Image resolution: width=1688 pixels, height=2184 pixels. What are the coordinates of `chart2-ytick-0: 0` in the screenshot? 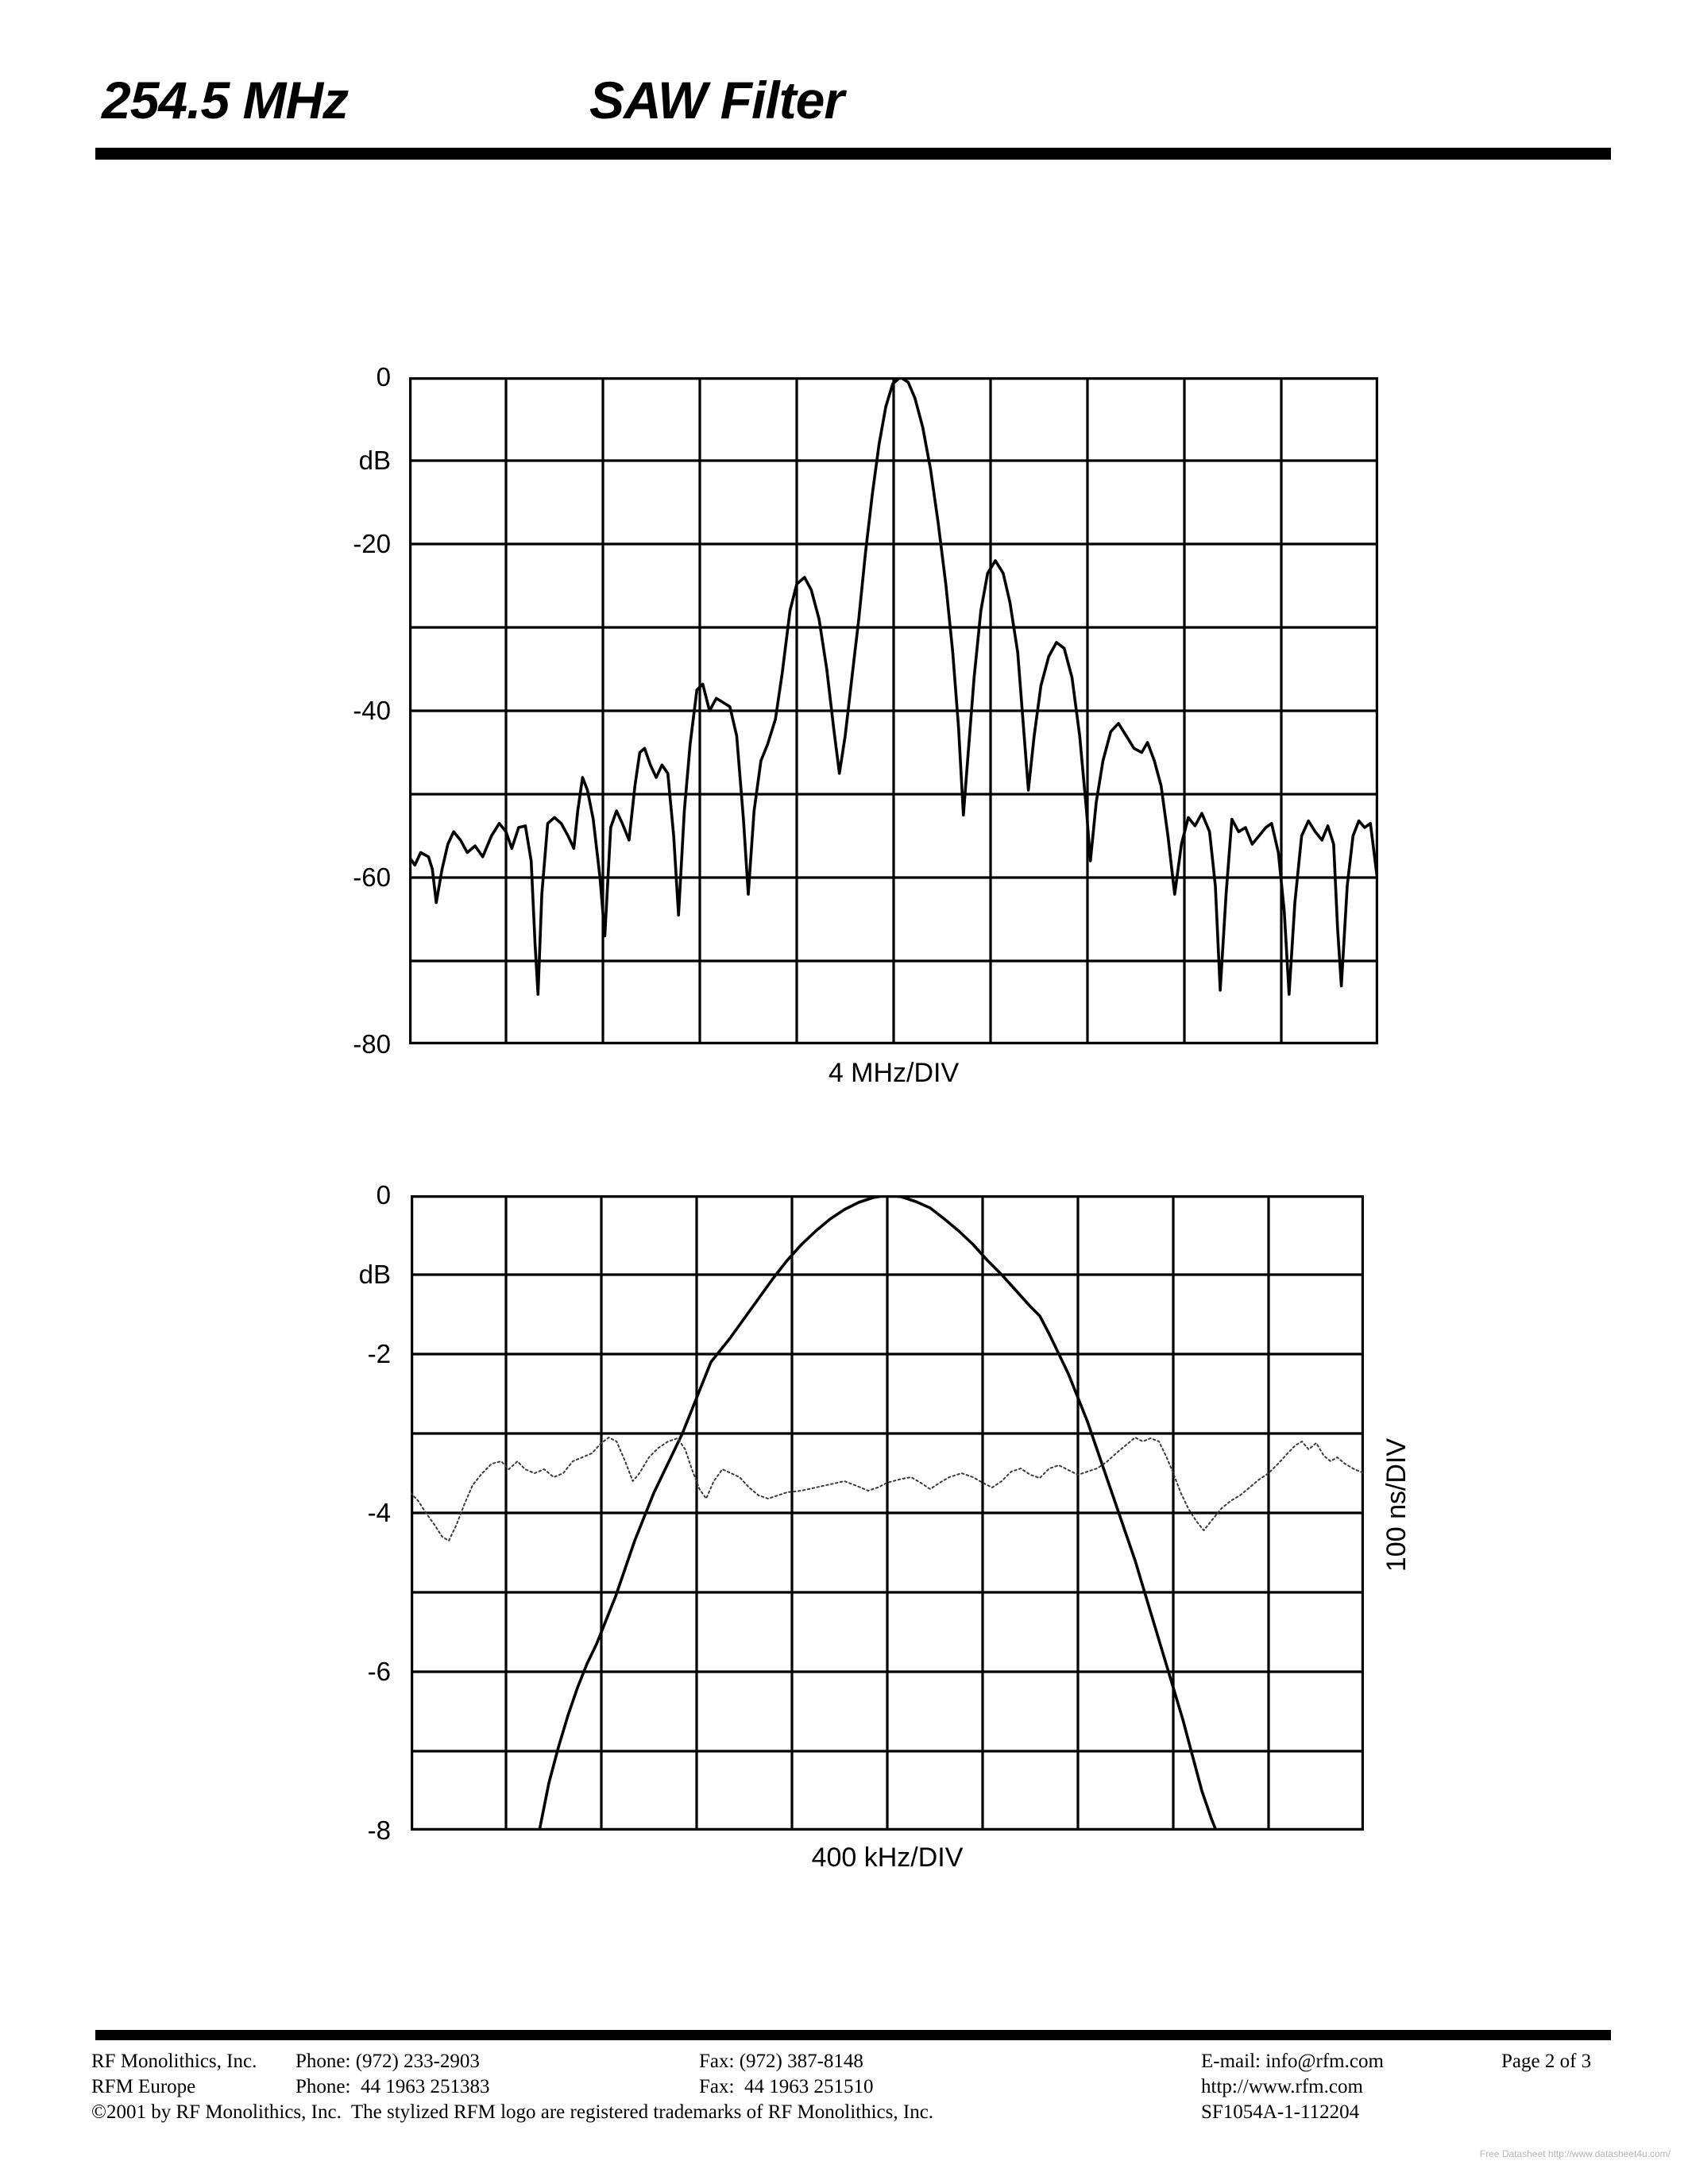 It's located at (384, 1195).